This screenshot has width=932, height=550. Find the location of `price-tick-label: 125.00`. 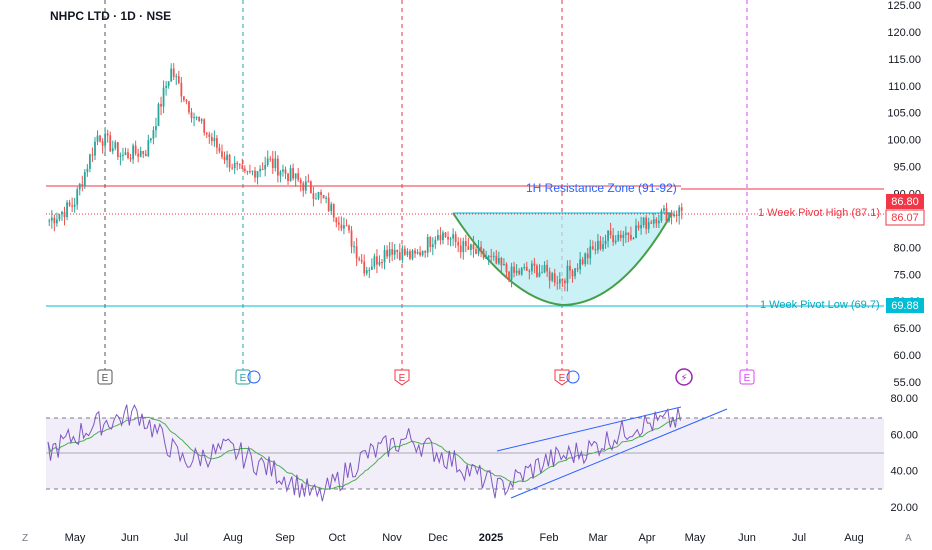

price-tick-label: 125.00 is located at coordinates (904, 6).